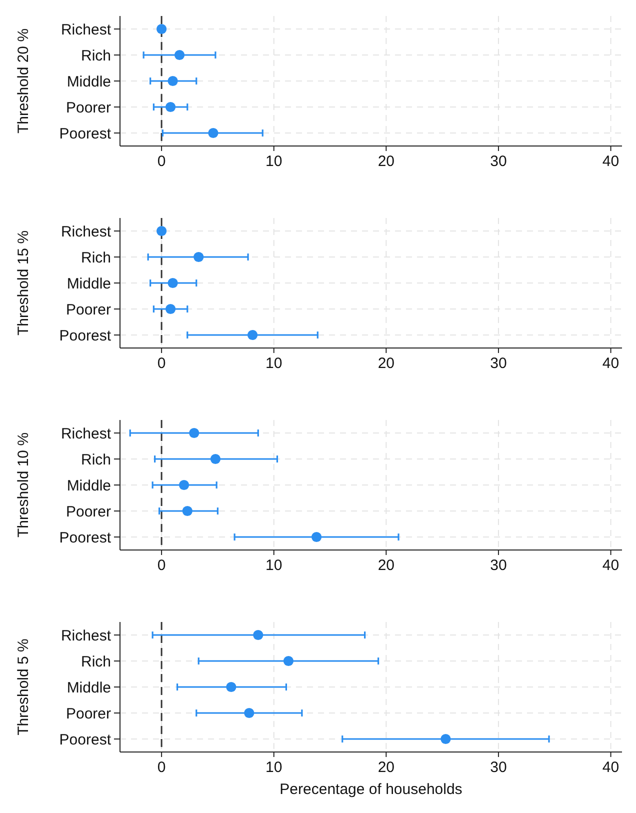  I want to click on y-axis-title: Threshold 15 %, so click(23, 283).